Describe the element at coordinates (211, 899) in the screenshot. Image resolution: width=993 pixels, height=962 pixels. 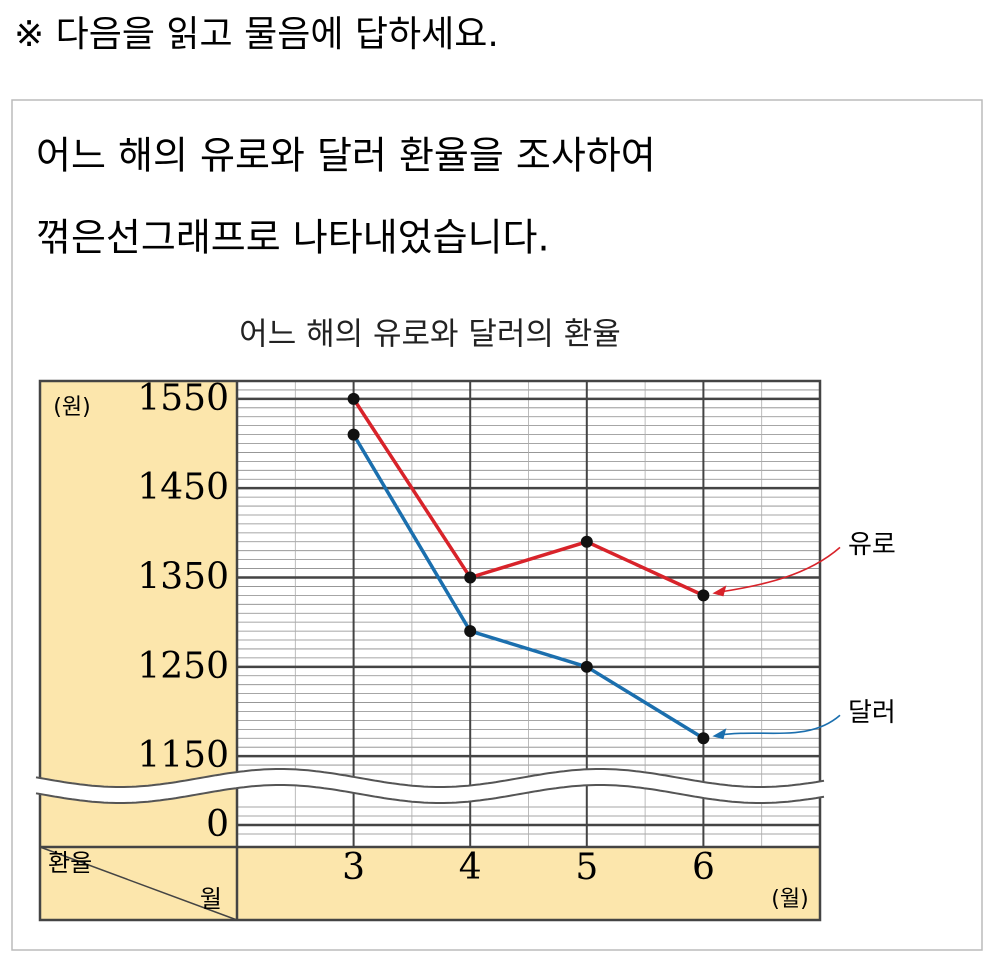
I see `corner-label: 월` at that location.